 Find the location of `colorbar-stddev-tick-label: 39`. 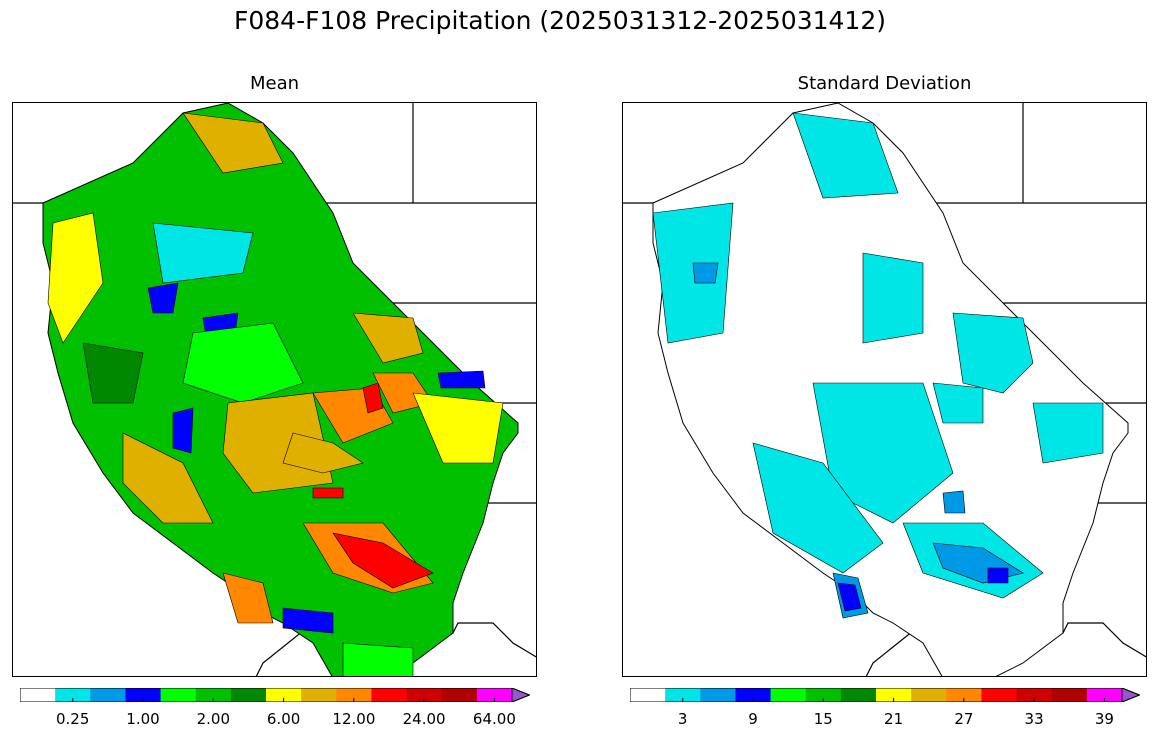

colorbar-stddev-tick-label: 39 is located at coordinates (1104, 719).